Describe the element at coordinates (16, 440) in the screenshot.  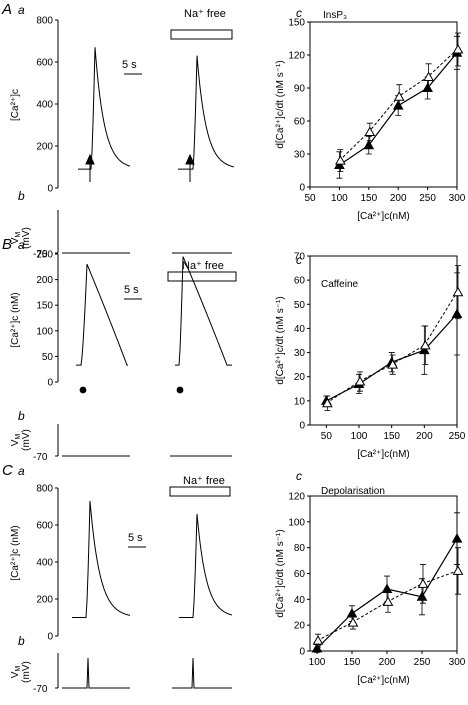
I see `vm-label-b: VM` at that location.